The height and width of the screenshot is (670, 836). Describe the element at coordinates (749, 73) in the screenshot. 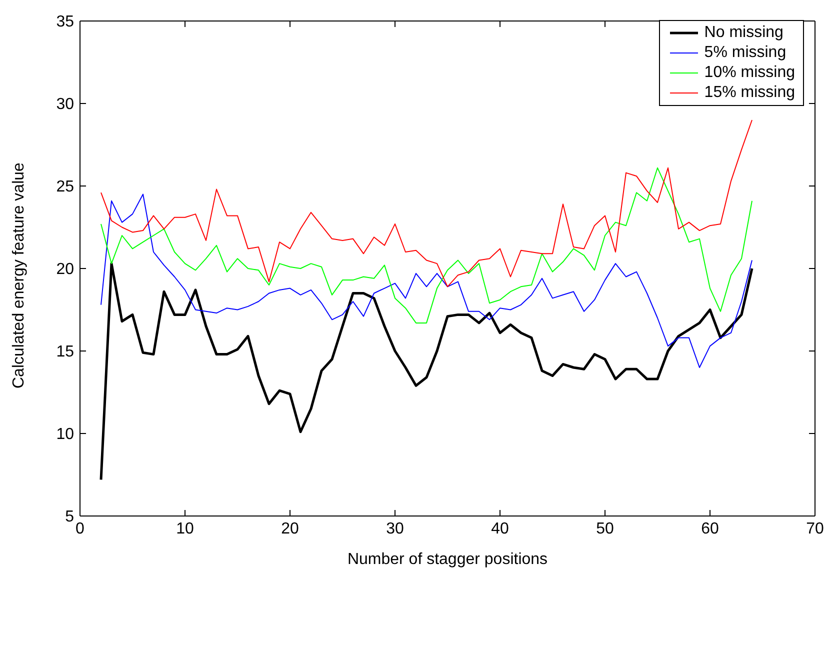

I see `legend-label: 10% missing` at that location.